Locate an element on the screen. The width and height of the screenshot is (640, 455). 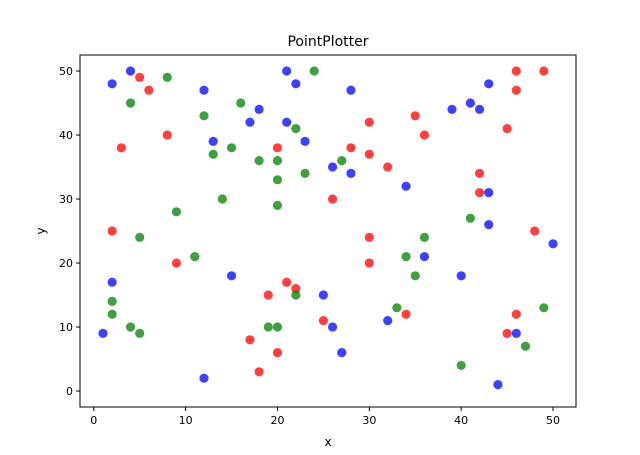
y-tick-label: 20 is located at coordinates (66, 263).